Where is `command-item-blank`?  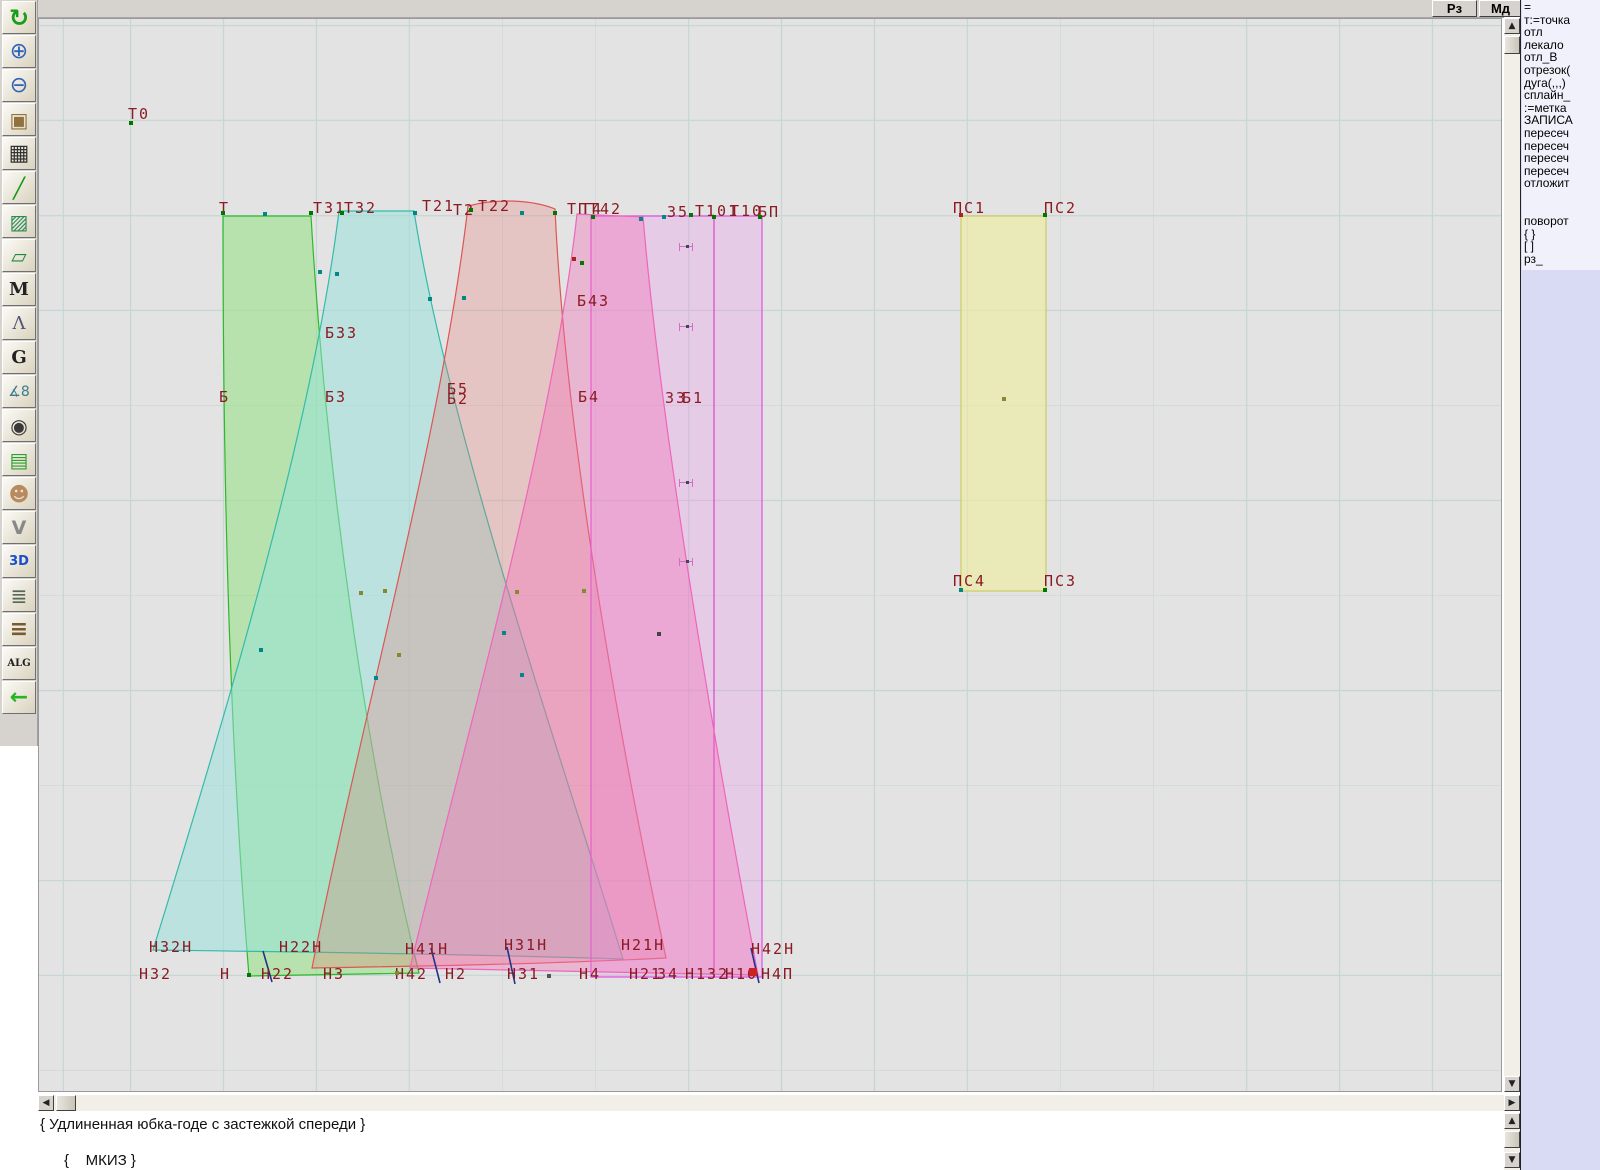
command-item-blank is located at coordinates (1561, 208).